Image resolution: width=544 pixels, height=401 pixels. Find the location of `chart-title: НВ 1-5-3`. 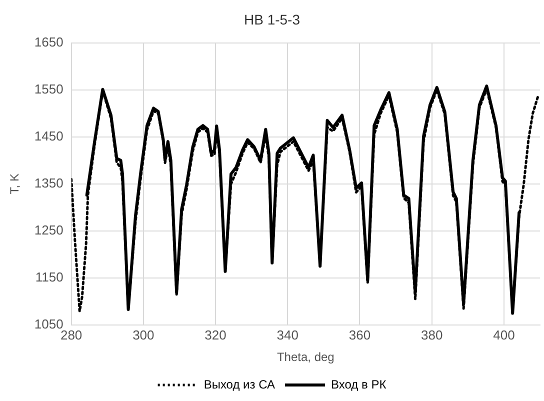

chart-title: НВ 1-5-3 is located at coordinates (272, 19).